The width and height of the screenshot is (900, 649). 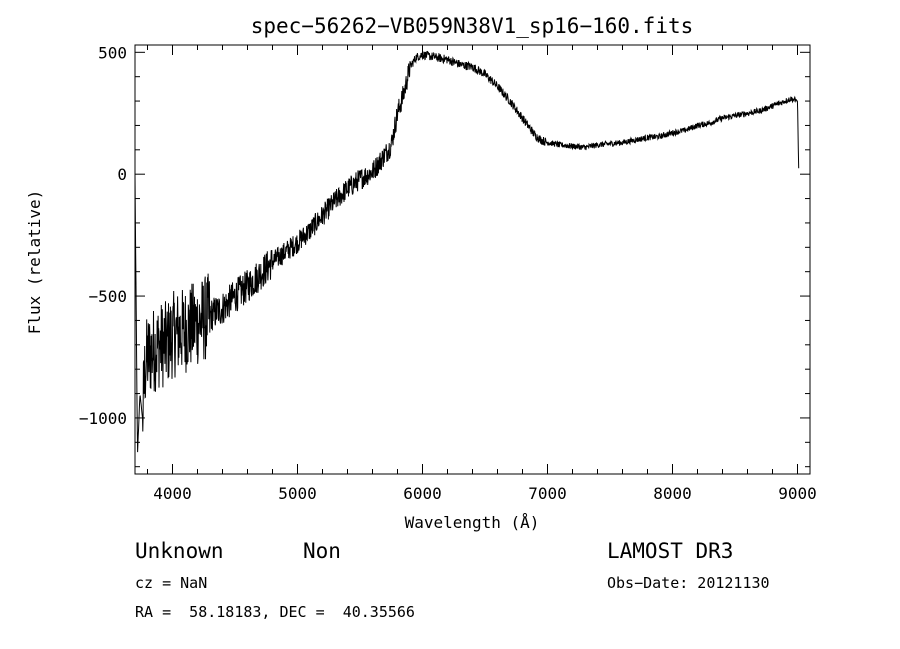 I want to click on coordinates: RA = 58.18183, DEC = 40.35566, so click(x=275, y=612).